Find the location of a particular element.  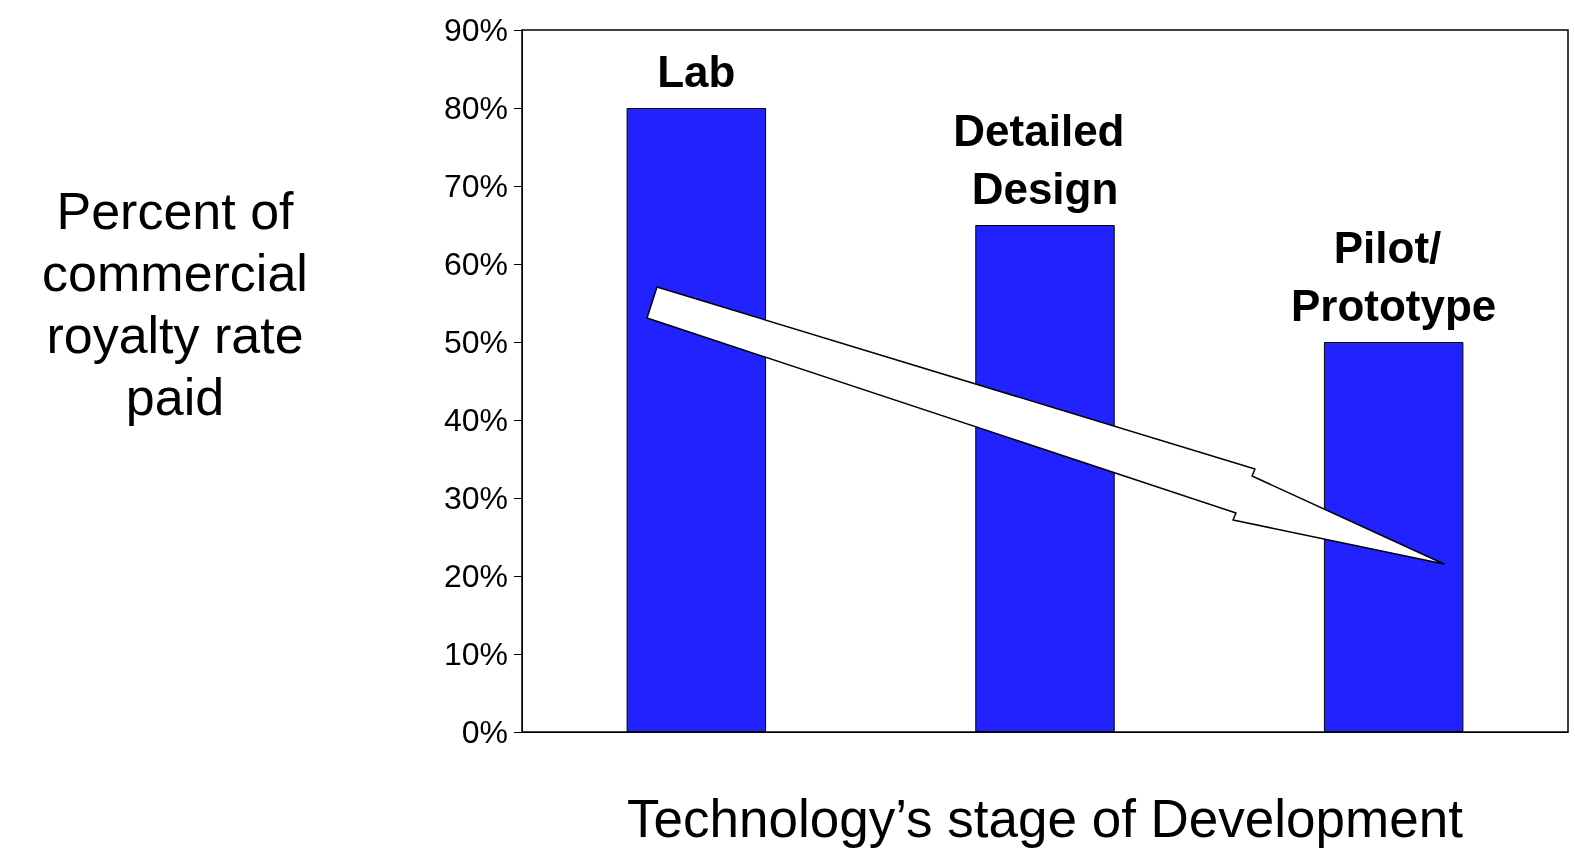

y-tick-label: 20% is located at coordinates (475, 576).